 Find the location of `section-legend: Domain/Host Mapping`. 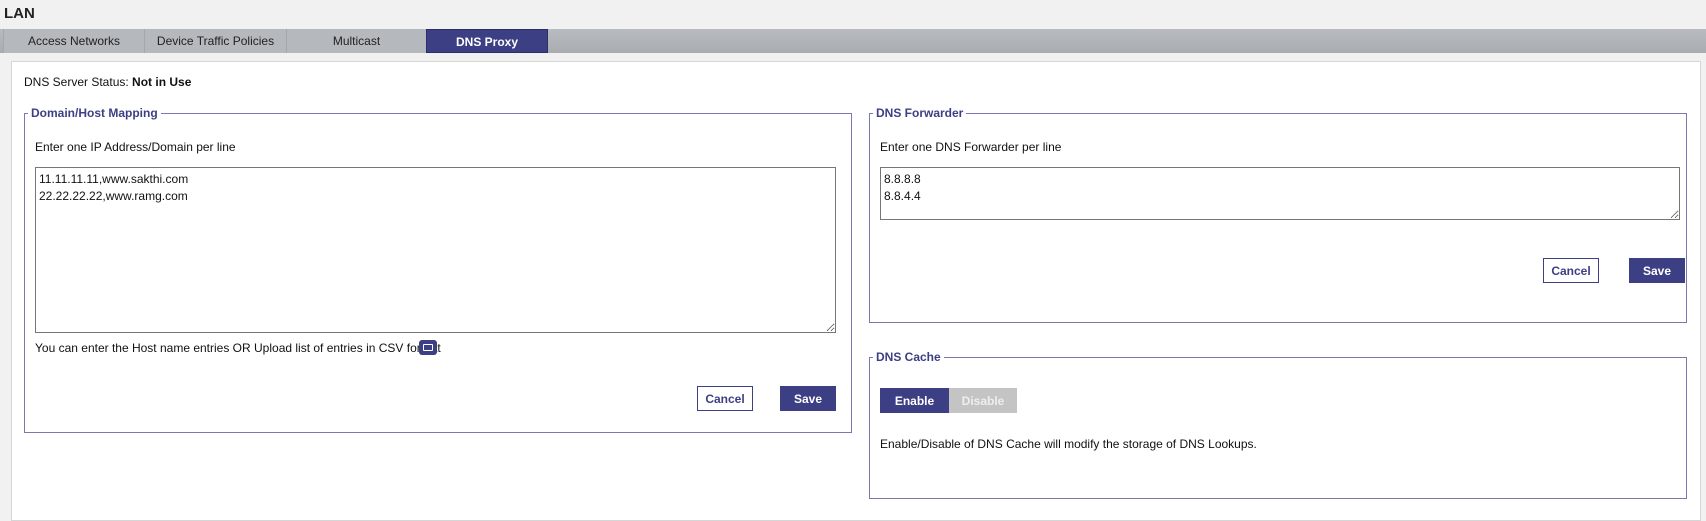

section-legend: Domain/Host Mapping is located at coordinates (94, 113).